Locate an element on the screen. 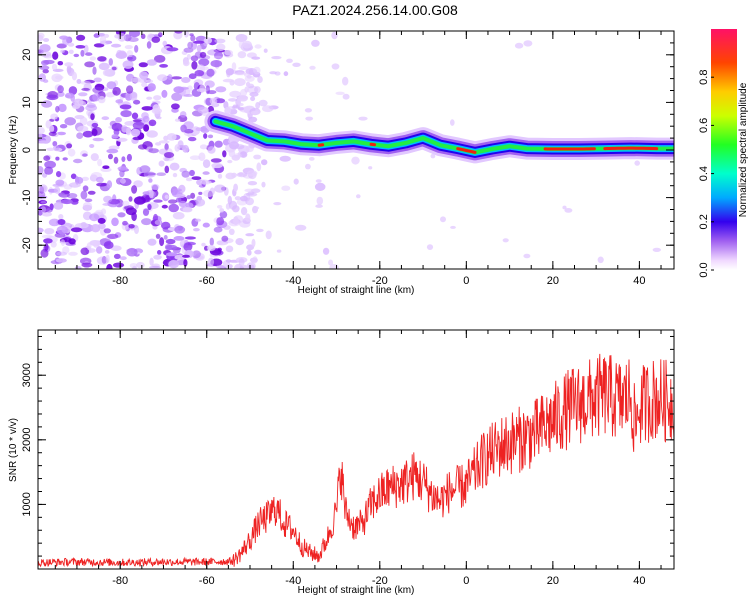 This screenshot has width=750, height=600. x-tick-label: -80 is located at coordinates (120, 581).